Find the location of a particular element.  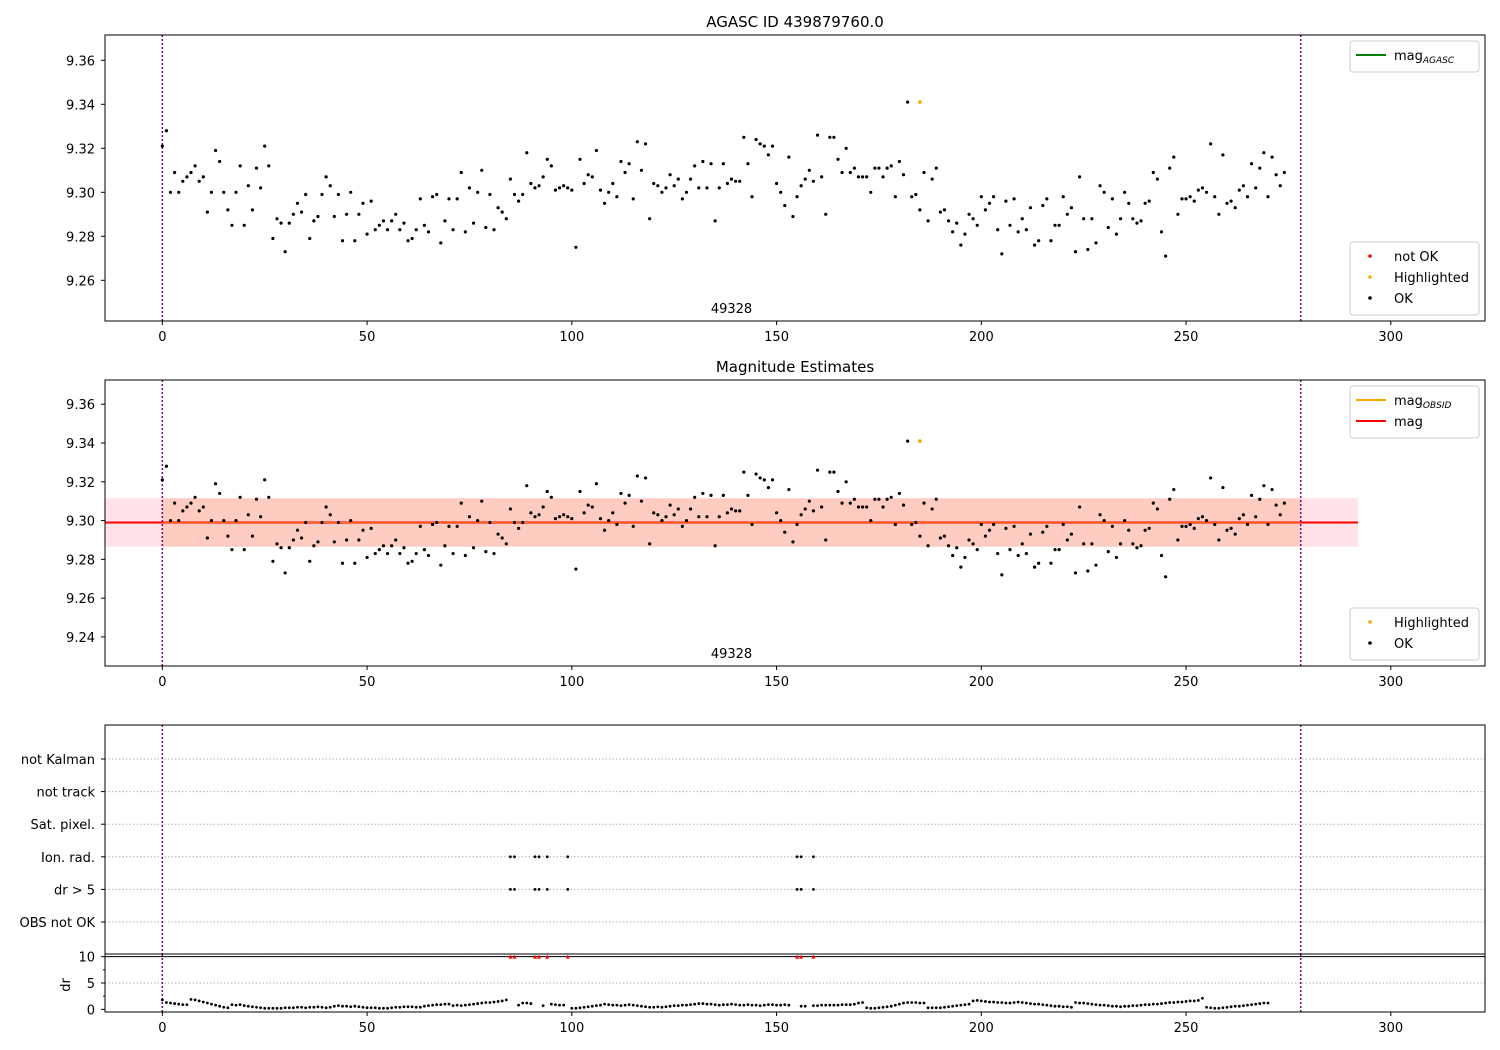

flag-point is located at coordinates (535, 857).